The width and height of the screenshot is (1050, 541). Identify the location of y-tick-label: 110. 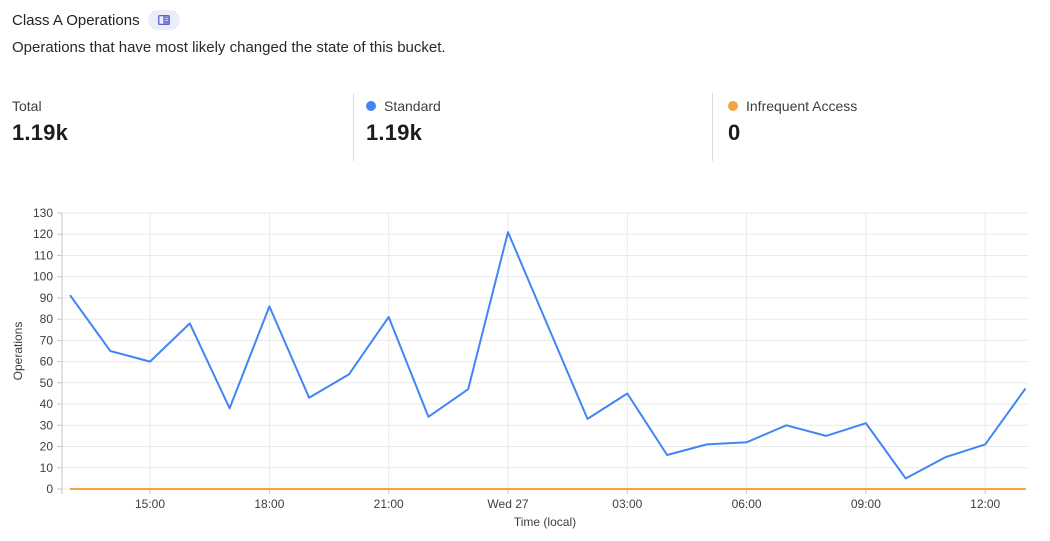
(43, 256).